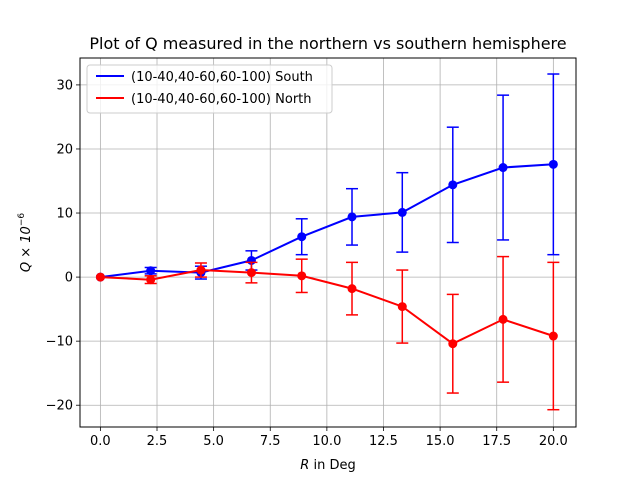  I want to click on y-axis-label-base: Q × 10, so click(26, 249).